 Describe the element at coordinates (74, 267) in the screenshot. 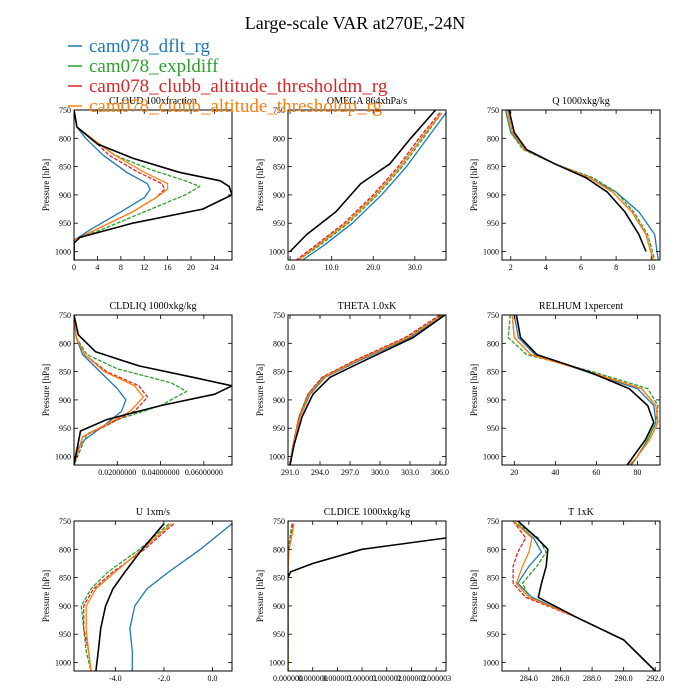

I see `x-tick-label: 0` at that location.